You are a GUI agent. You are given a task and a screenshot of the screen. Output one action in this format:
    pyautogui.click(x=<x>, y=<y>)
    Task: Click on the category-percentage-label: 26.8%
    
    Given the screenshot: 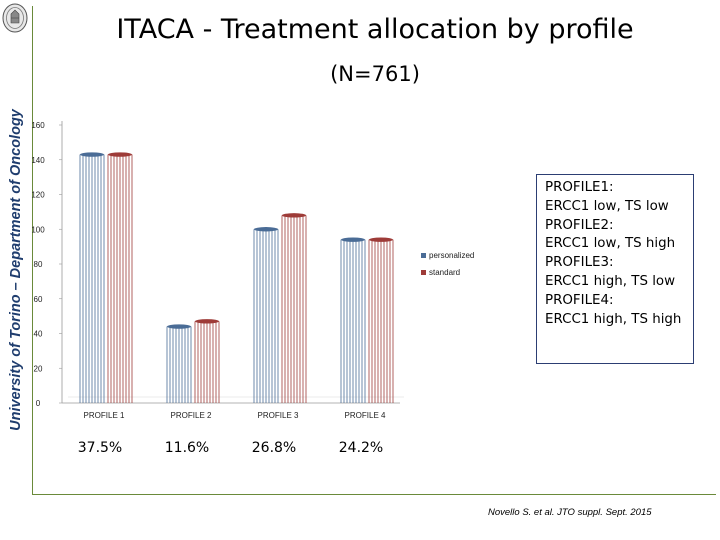 What is the action you would take?
    pyautogui.click(x=274, y=448)
    